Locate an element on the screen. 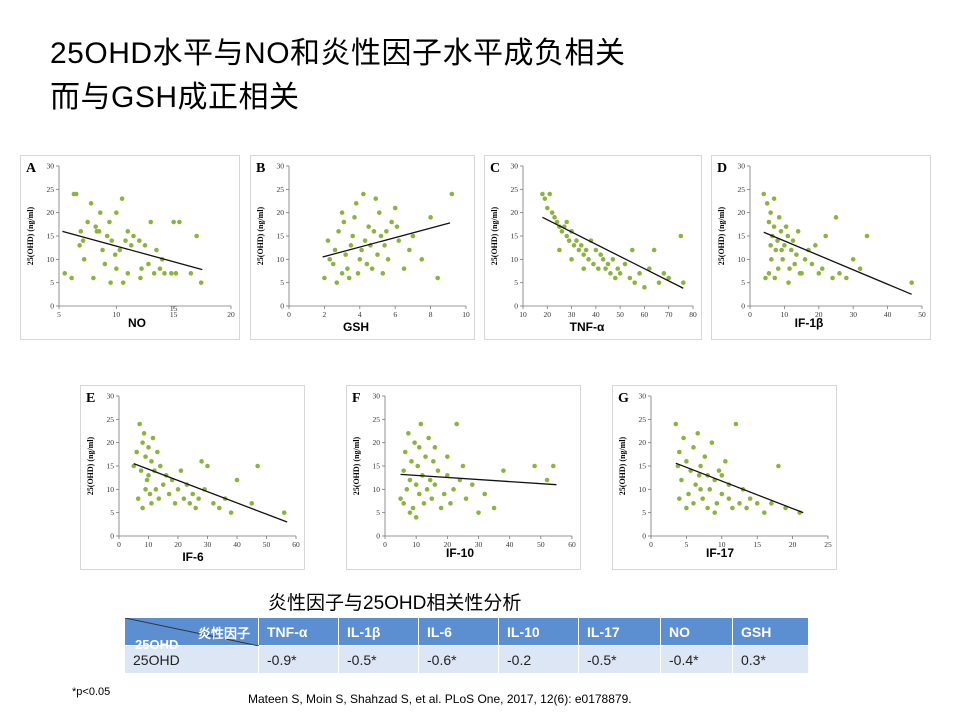 This screenshot has height=720, width=960. table-caption: 炎性因子与25OHD相关性分析 is located at coordinates (395, 603).